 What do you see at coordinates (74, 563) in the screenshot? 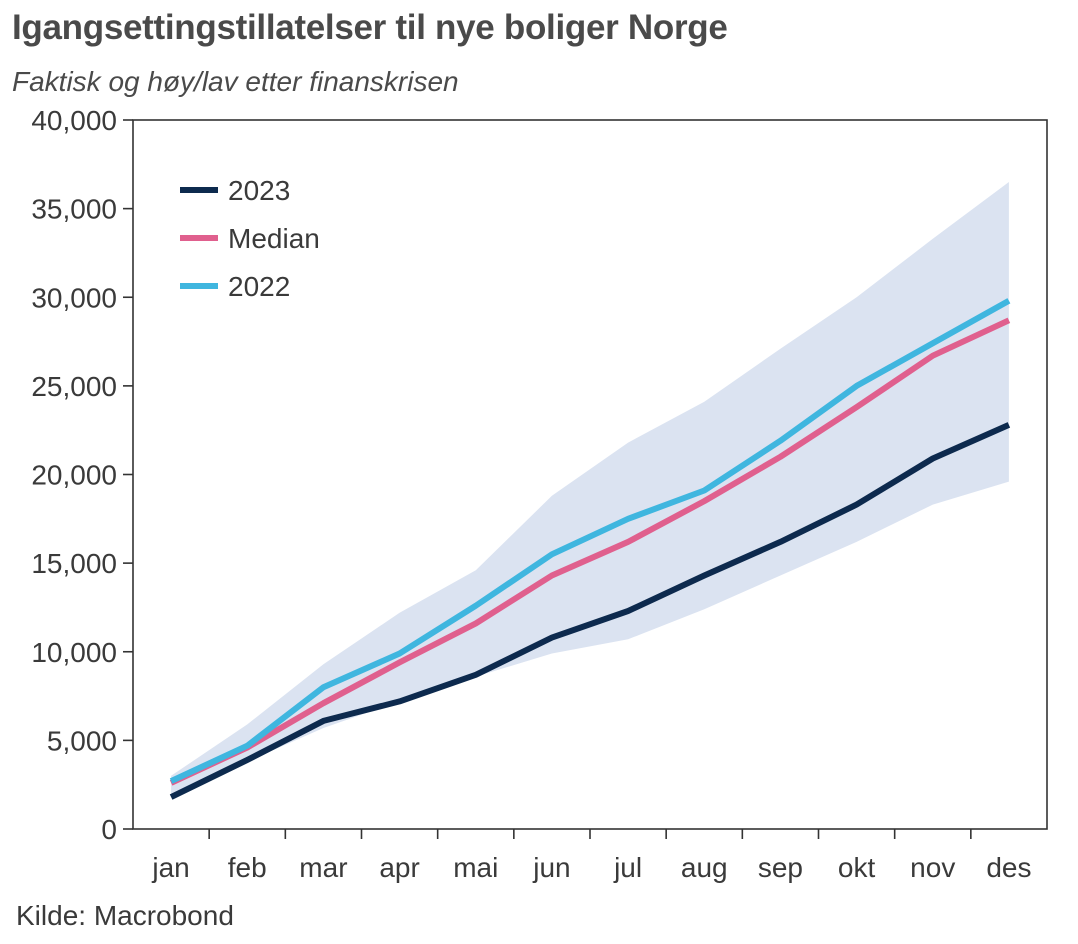
I see `y-tick-label: 15,000` at bounding box center [74, 563].